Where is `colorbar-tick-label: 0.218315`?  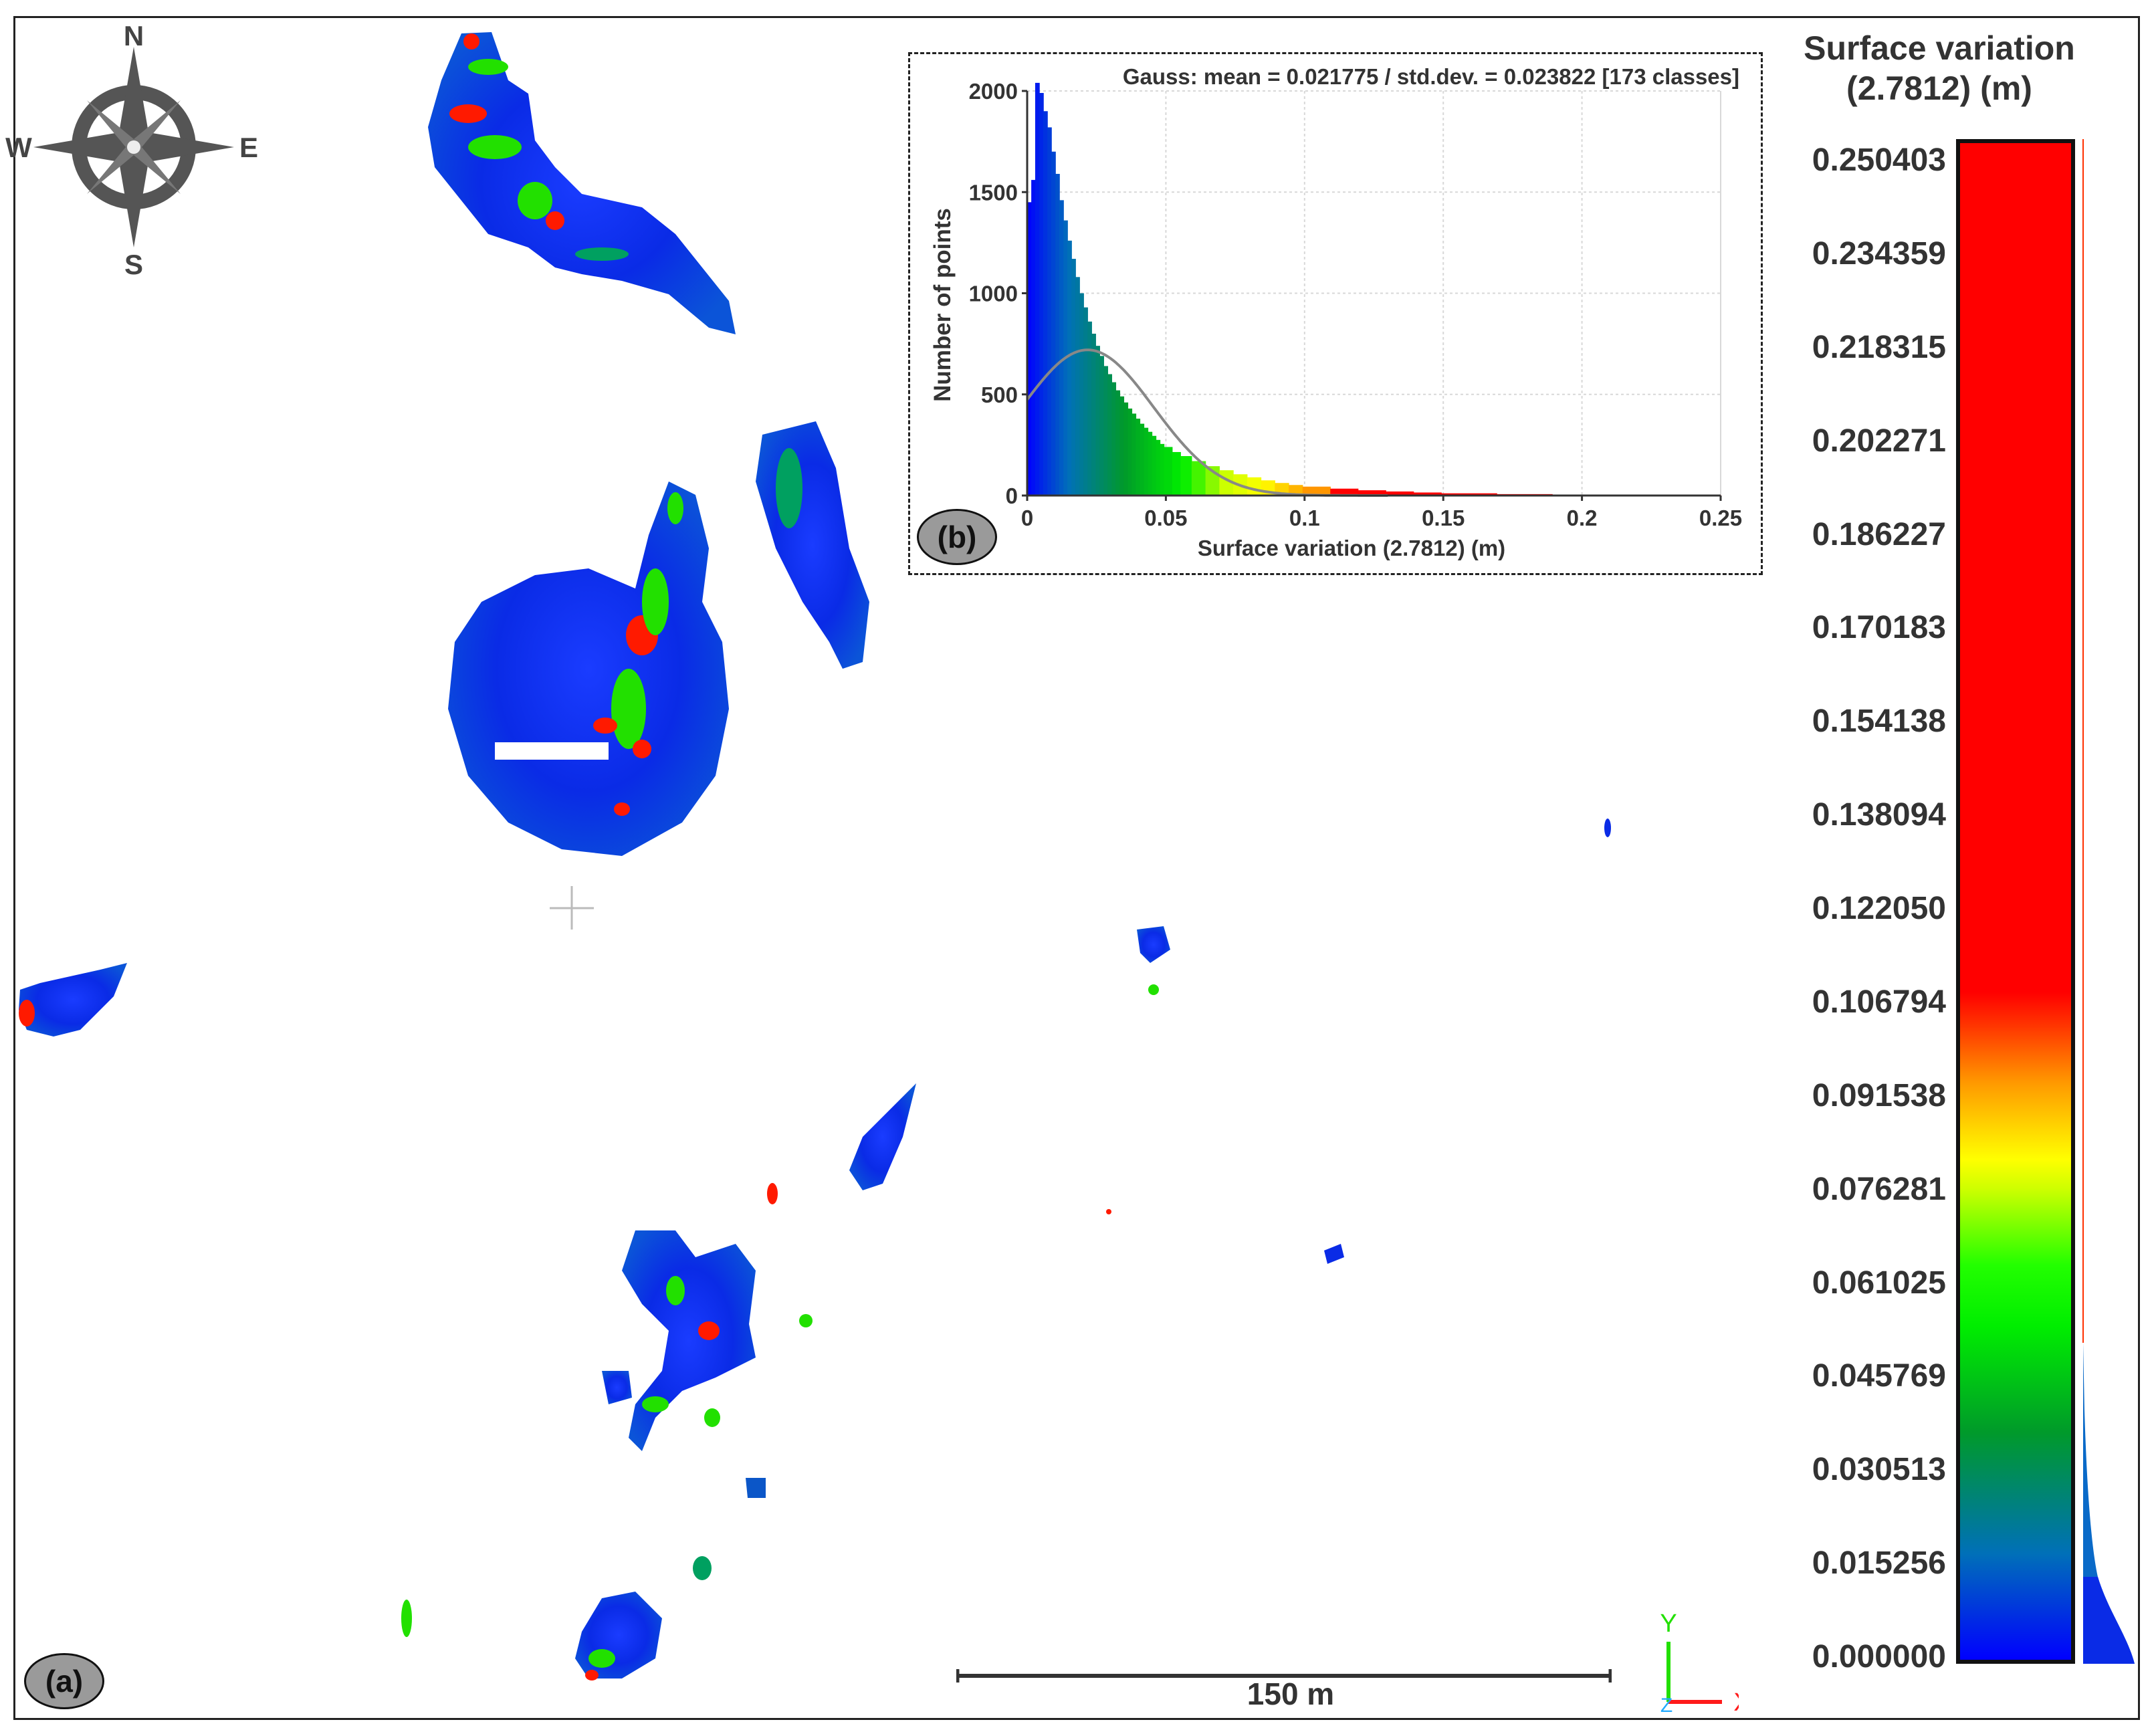
colorbar-tick-label: 0.218315 is located at coordinates (1879, 347).